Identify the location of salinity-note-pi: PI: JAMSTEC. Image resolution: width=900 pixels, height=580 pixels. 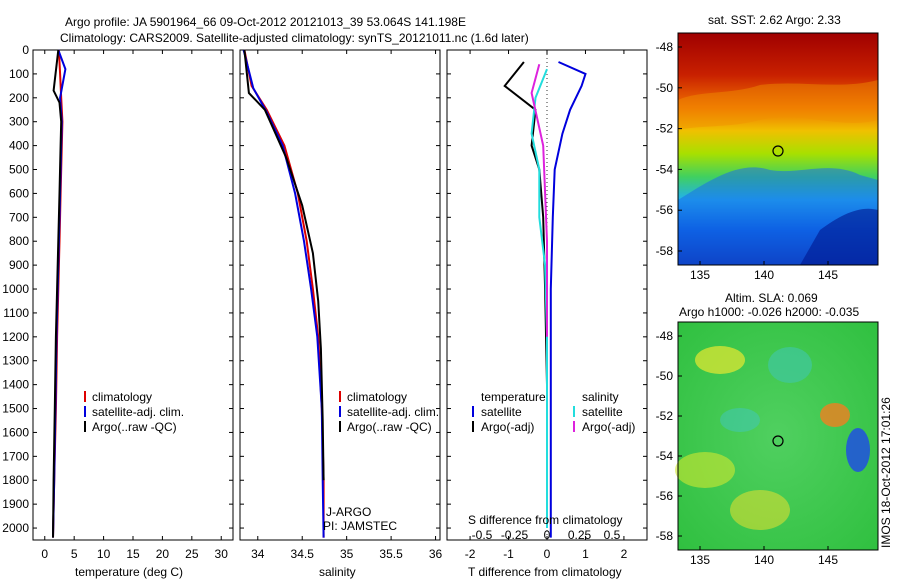
(360, 526).